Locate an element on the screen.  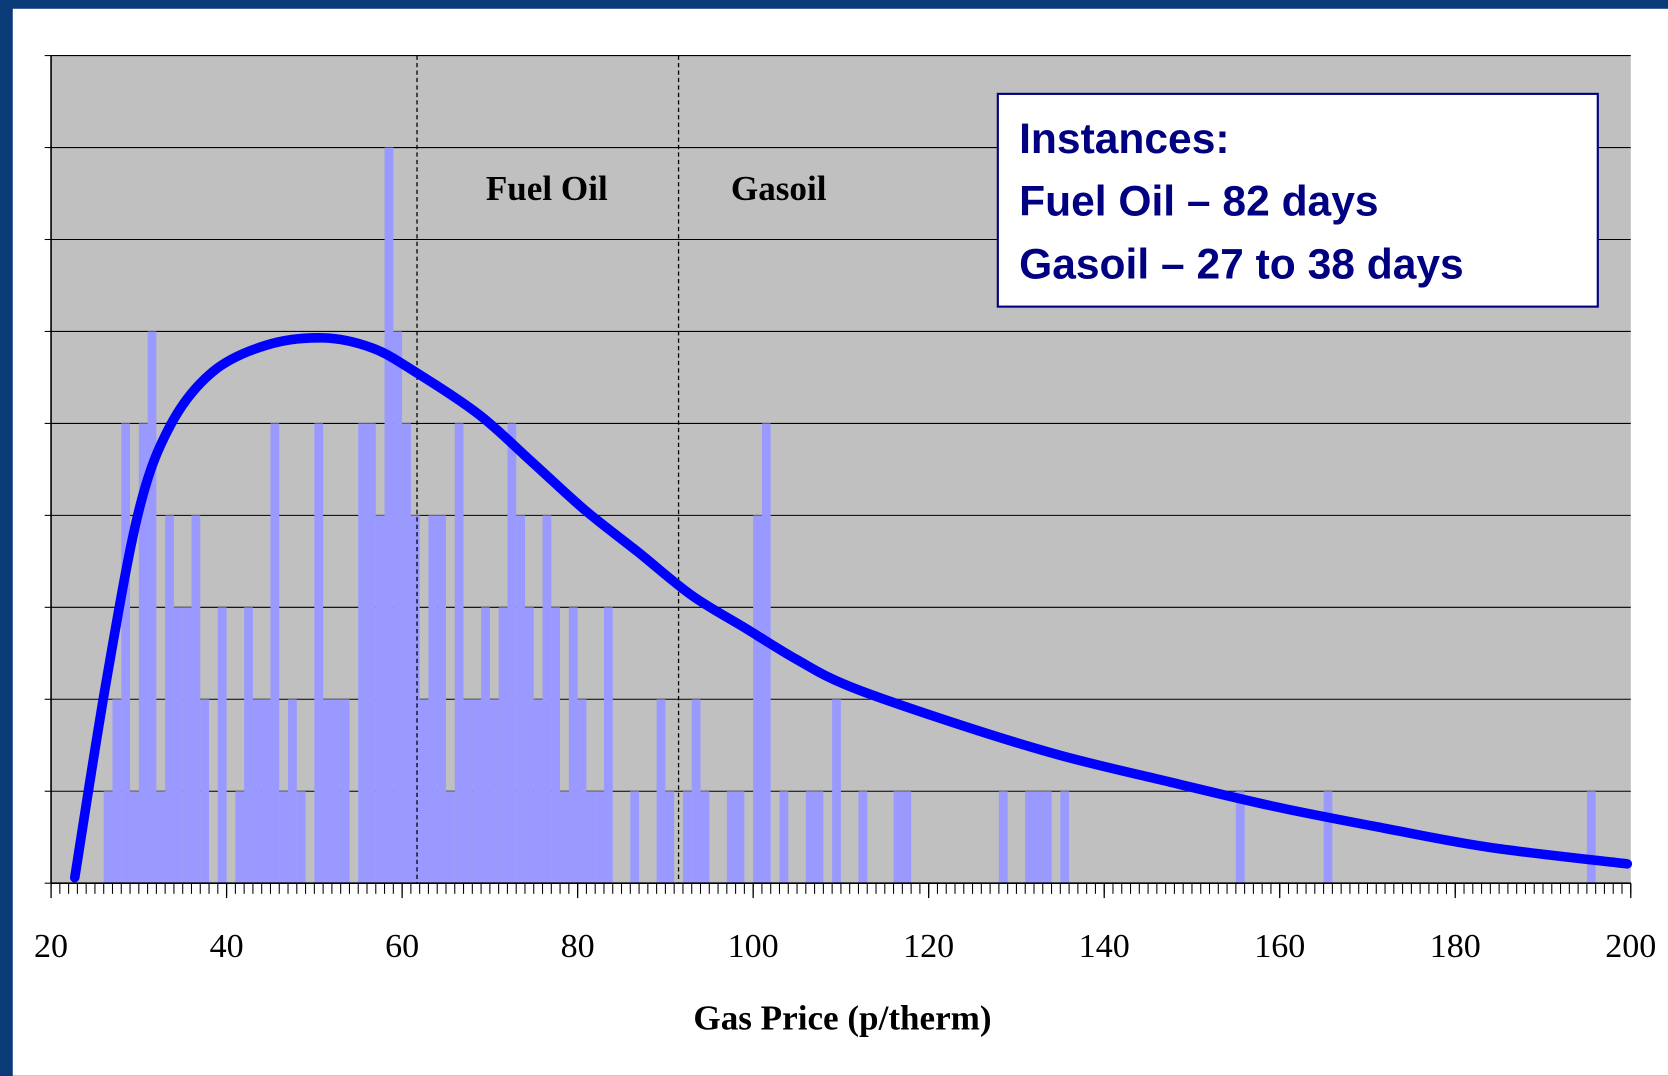
x-tick-label: 140 is located at coordinates (1104, 946).